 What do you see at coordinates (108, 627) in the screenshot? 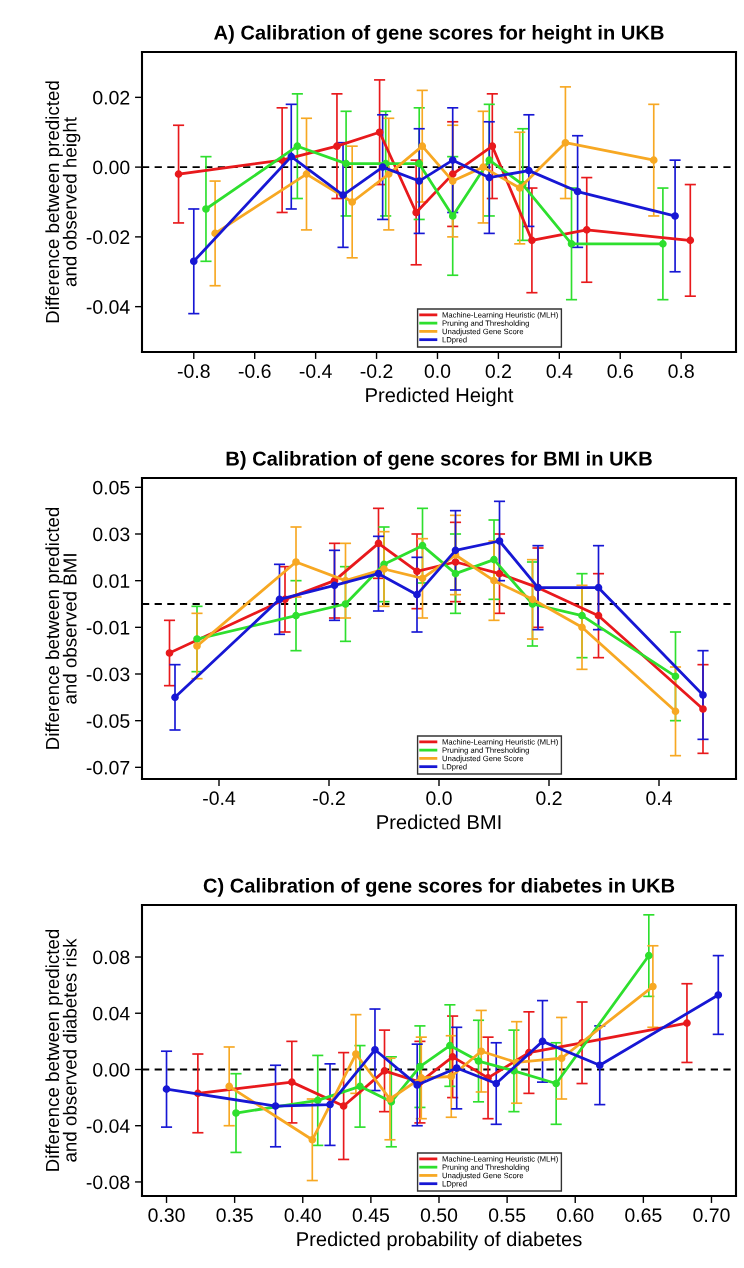
I see `y-tick-label: -0.01` at bounding box center [108, 627].